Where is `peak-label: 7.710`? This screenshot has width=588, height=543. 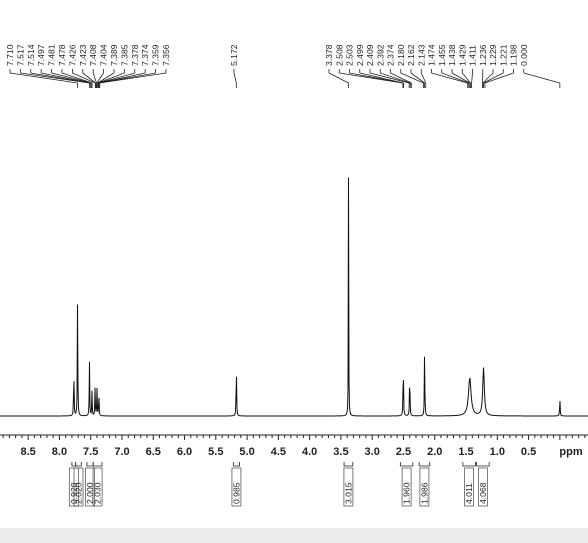 peak-label: 7.710 is located at coordinates (10, 55).